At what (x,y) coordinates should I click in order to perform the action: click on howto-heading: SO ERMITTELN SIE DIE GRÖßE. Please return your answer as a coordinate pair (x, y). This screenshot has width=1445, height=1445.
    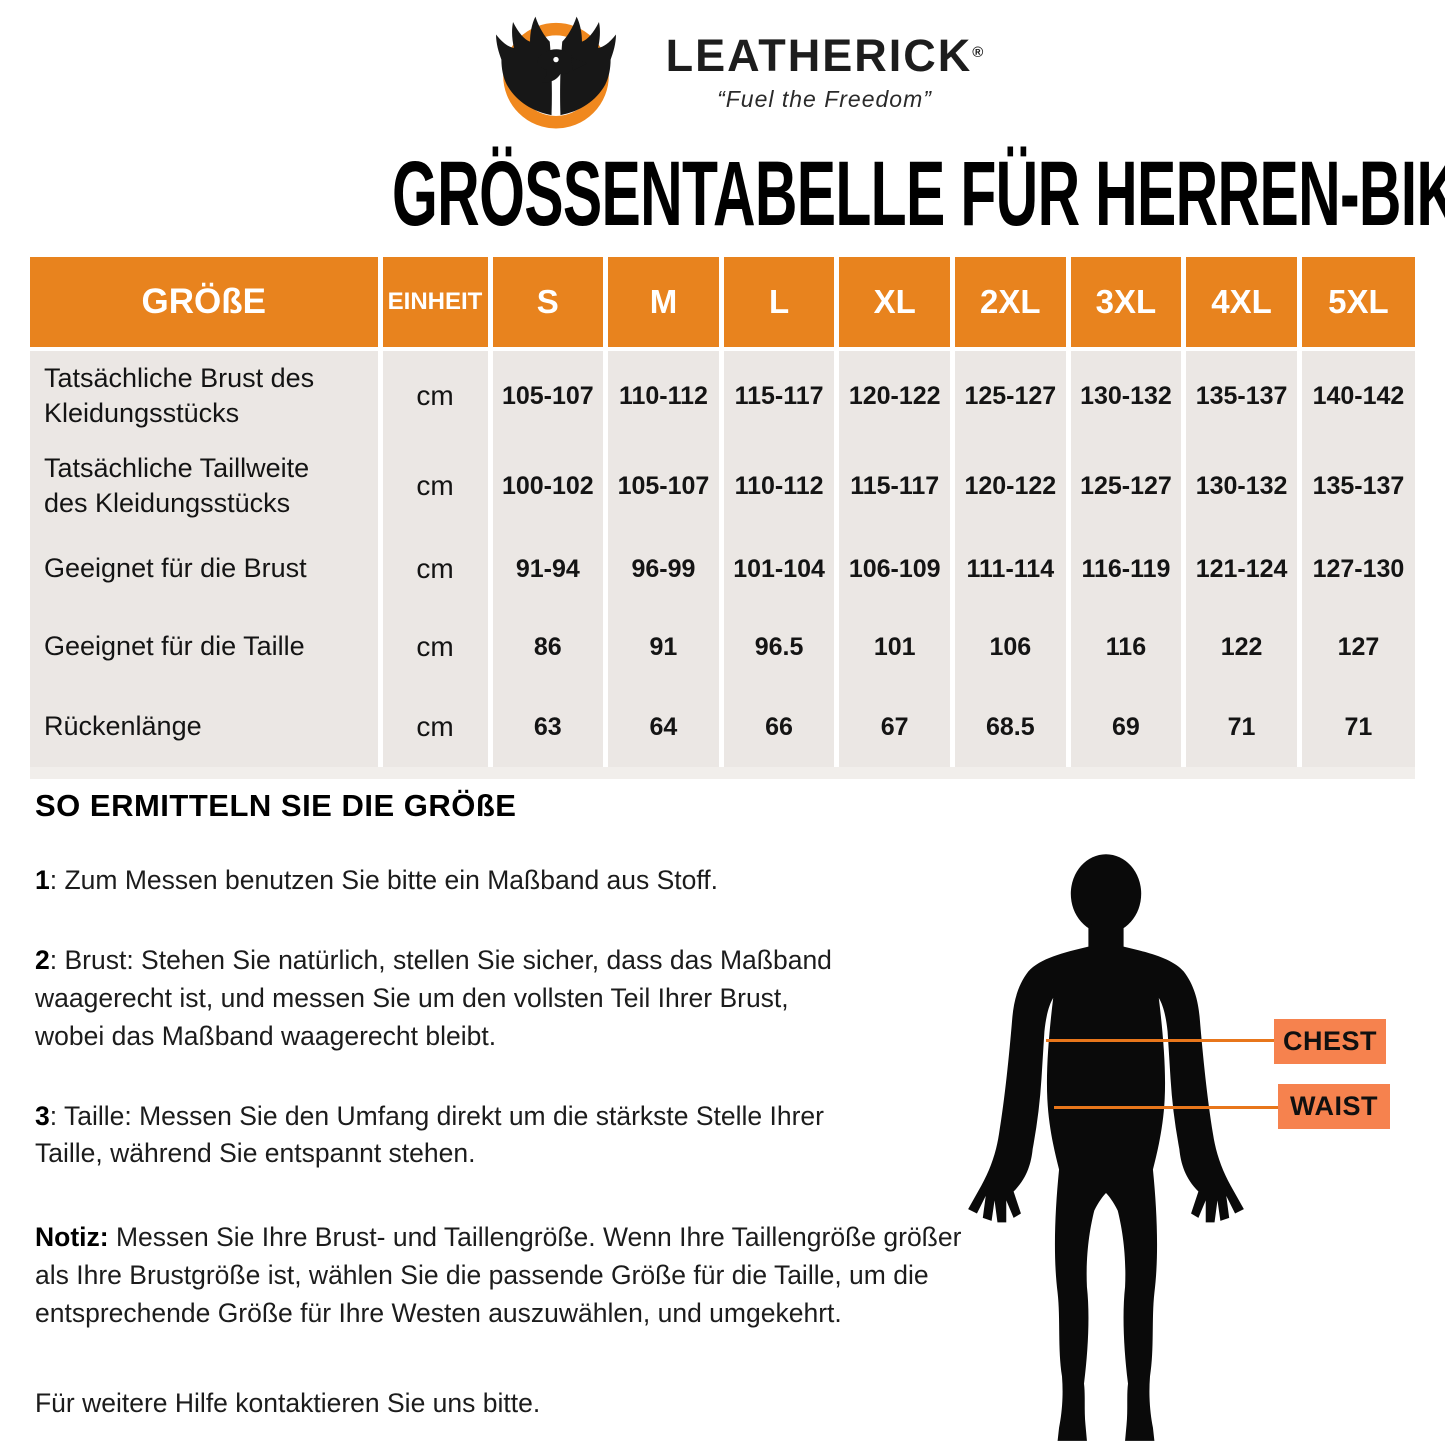
    Looking at the image, I should click on (276, 805).